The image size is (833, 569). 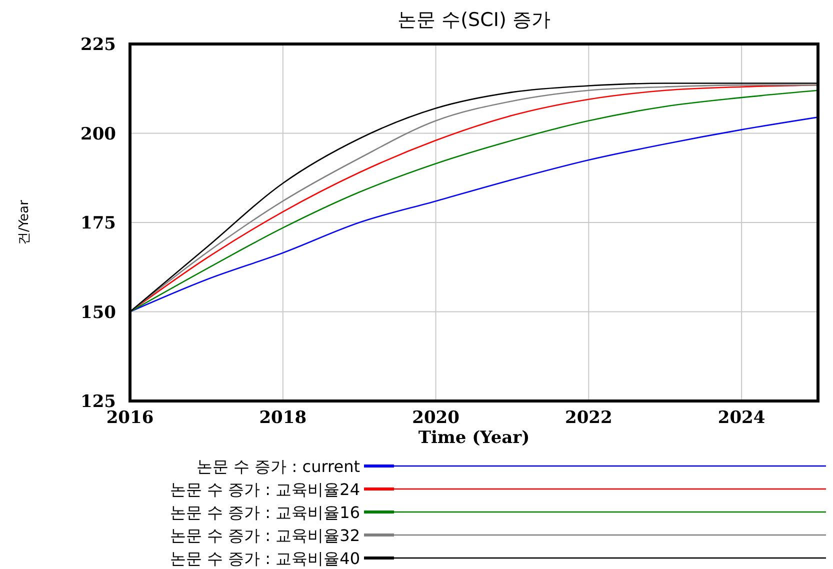 I want to click on x-tick-label: 2020, so click(x=436, y=418).